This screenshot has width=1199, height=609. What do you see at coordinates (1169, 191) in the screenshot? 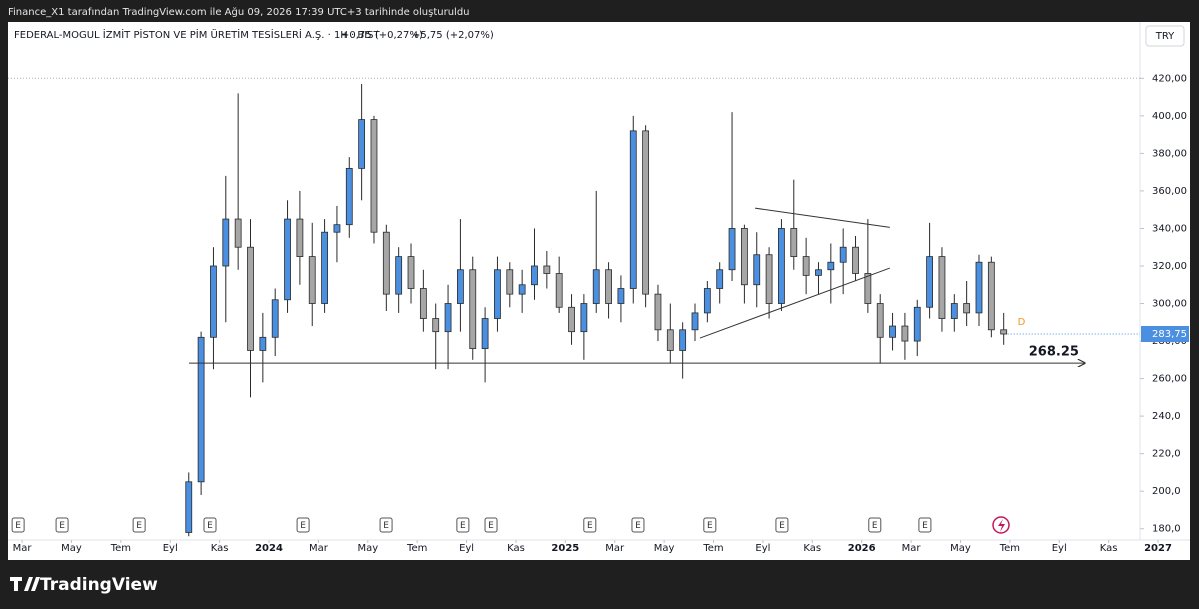
I see `y-tick-label: 360,00` at bounding box center [1169, 191].